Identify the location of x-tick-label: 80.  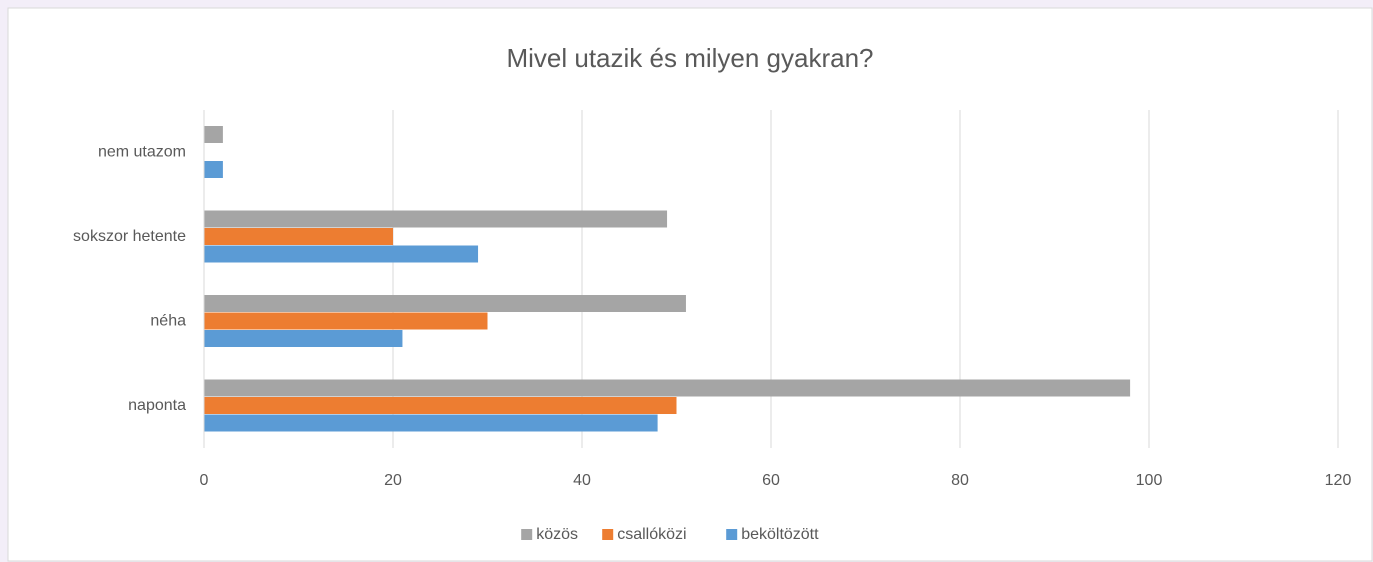
(960, 480).